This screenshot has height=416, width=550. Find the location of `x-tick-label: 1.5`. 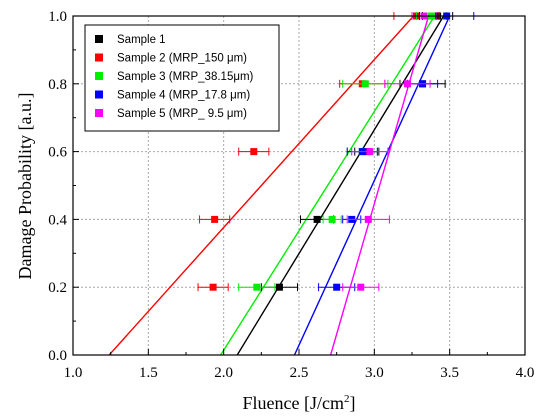

x-tick-label: 1.5 is located at coordinates (148, 373).